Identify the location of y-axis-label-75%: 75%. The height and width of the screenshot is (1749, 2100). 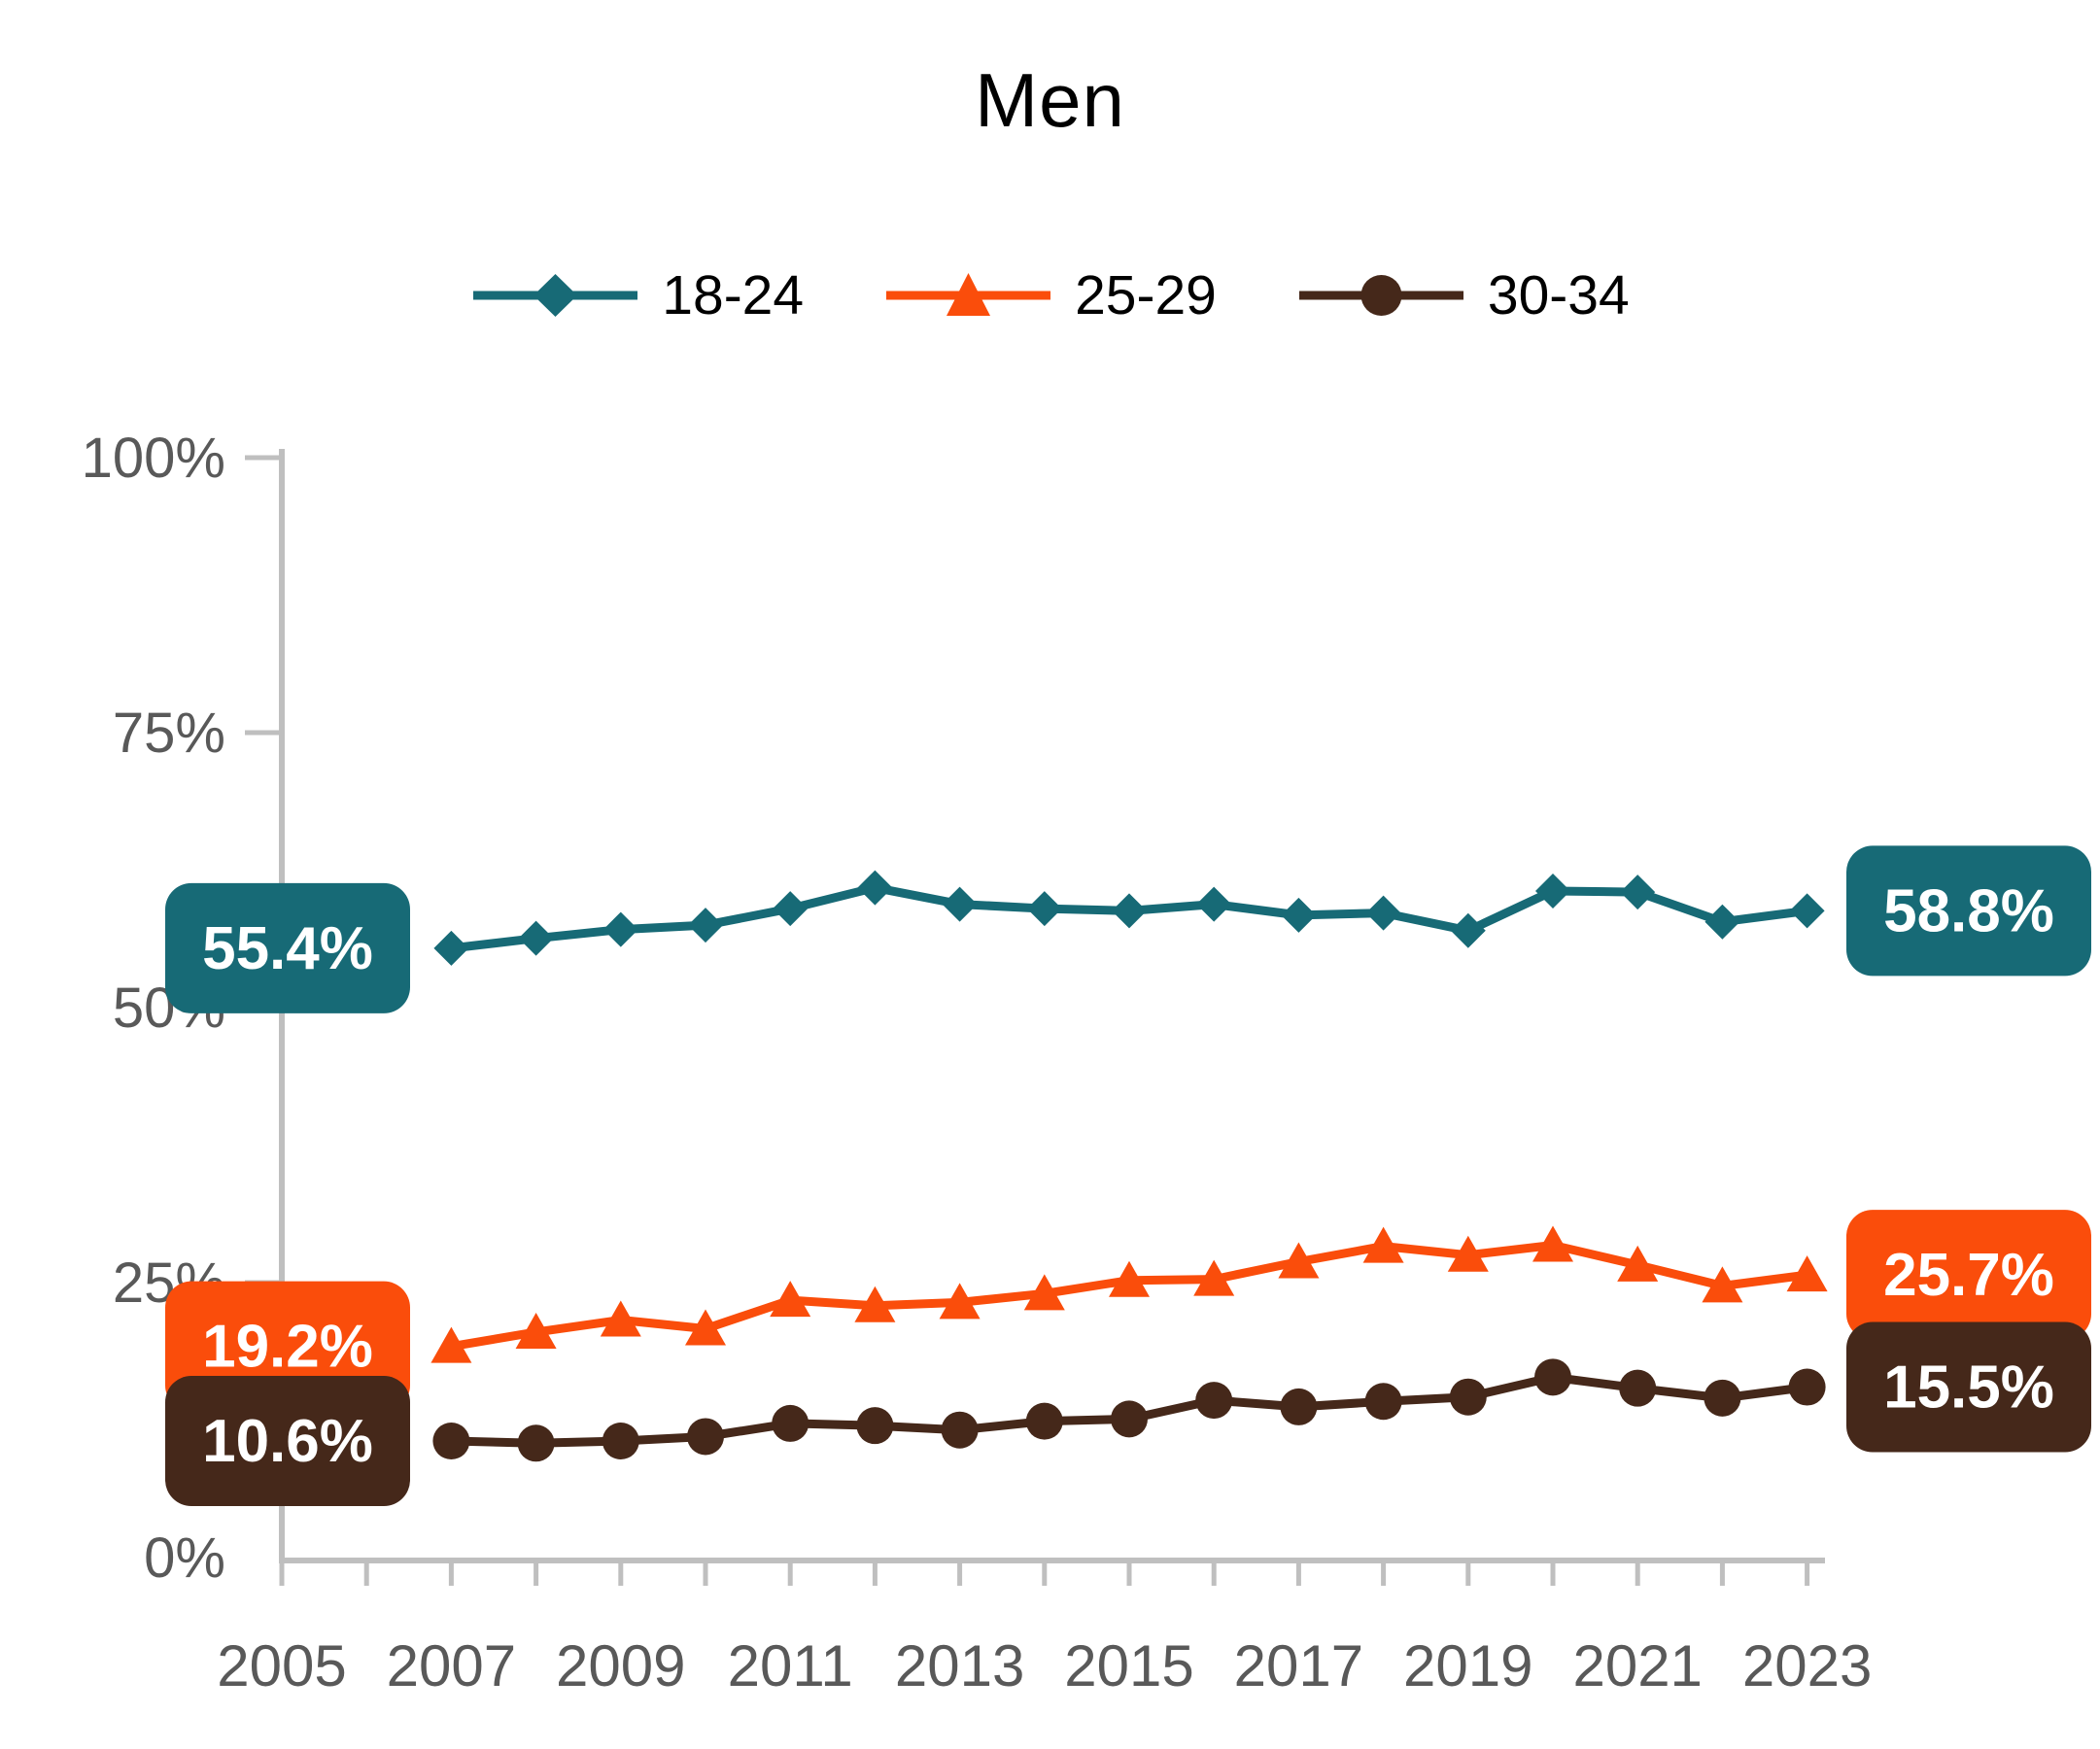
(169, 733).